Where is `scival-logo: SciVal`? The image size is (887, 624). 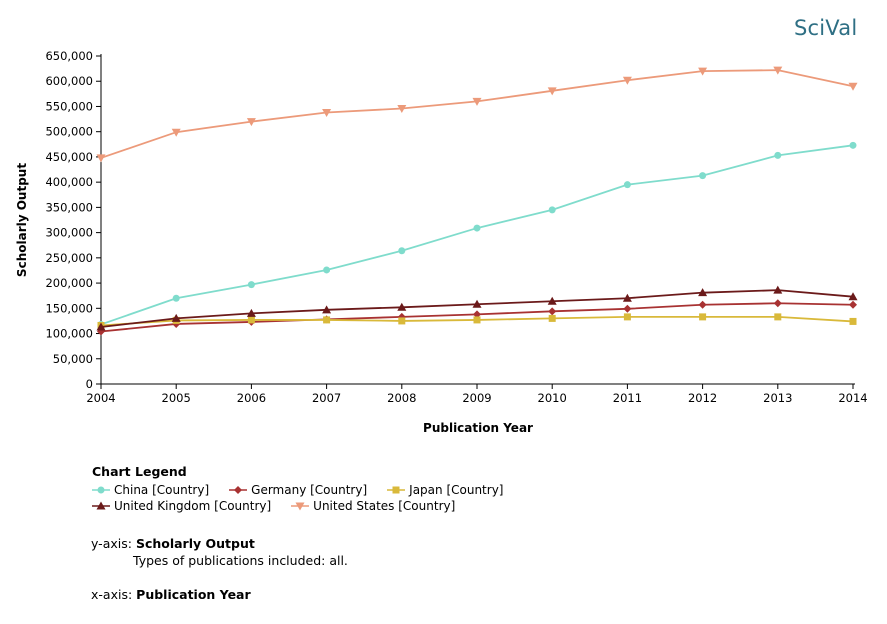
scival-logo: SciVal is located at coordinates (826, 28).